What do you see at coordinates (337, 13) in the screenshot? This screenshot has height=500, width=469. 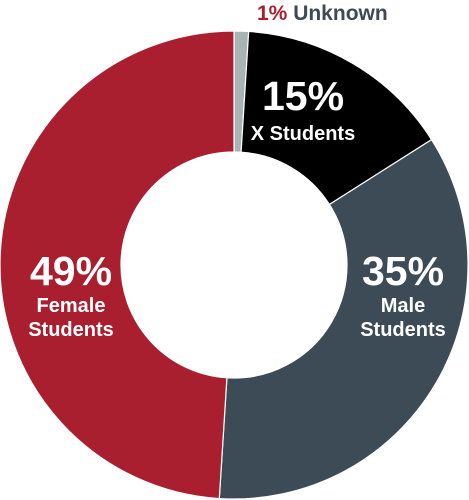 I see `unknown-name: Unknown` at bounding box center [337, 13].